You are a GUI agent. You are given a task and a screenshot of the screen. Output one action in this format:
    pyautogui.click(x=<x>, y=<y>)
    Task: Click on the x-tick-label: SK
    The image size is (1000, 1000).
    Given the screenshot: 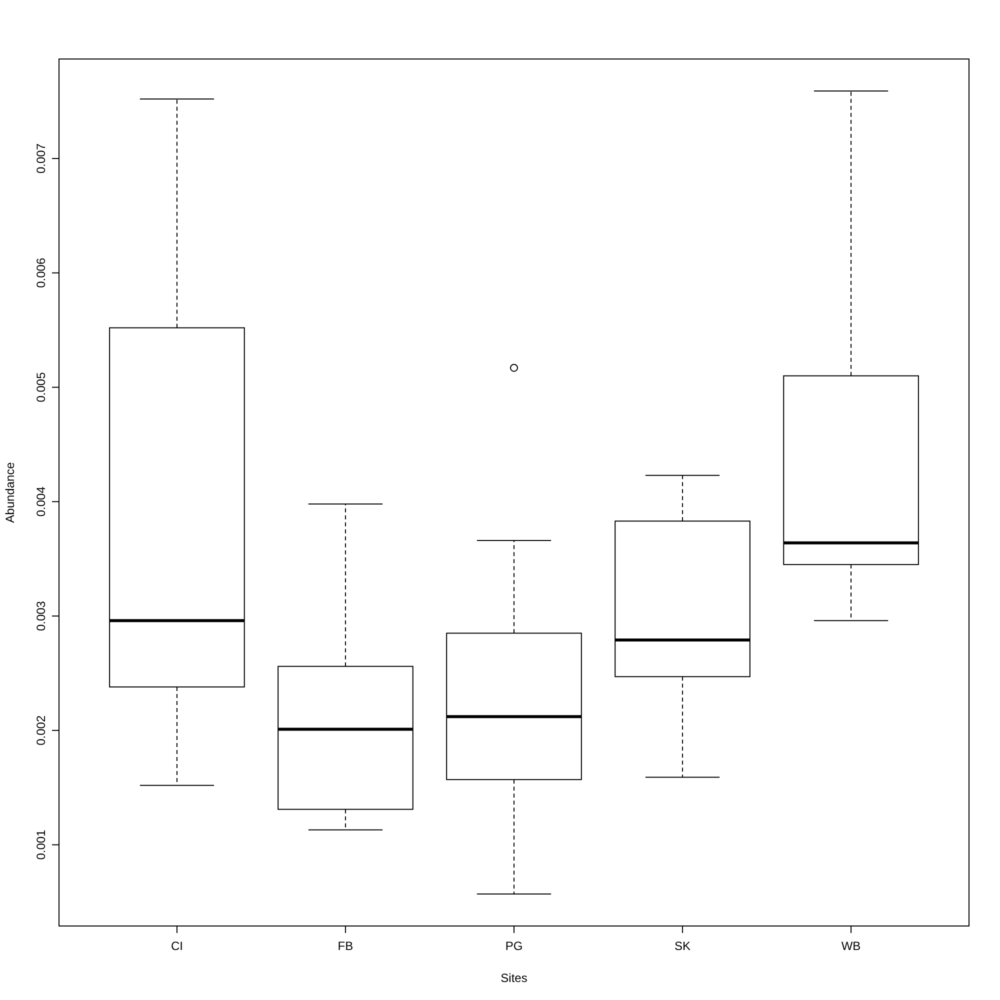 What is the action you would take?
    pyautogui.click(x=682, y=946)
    